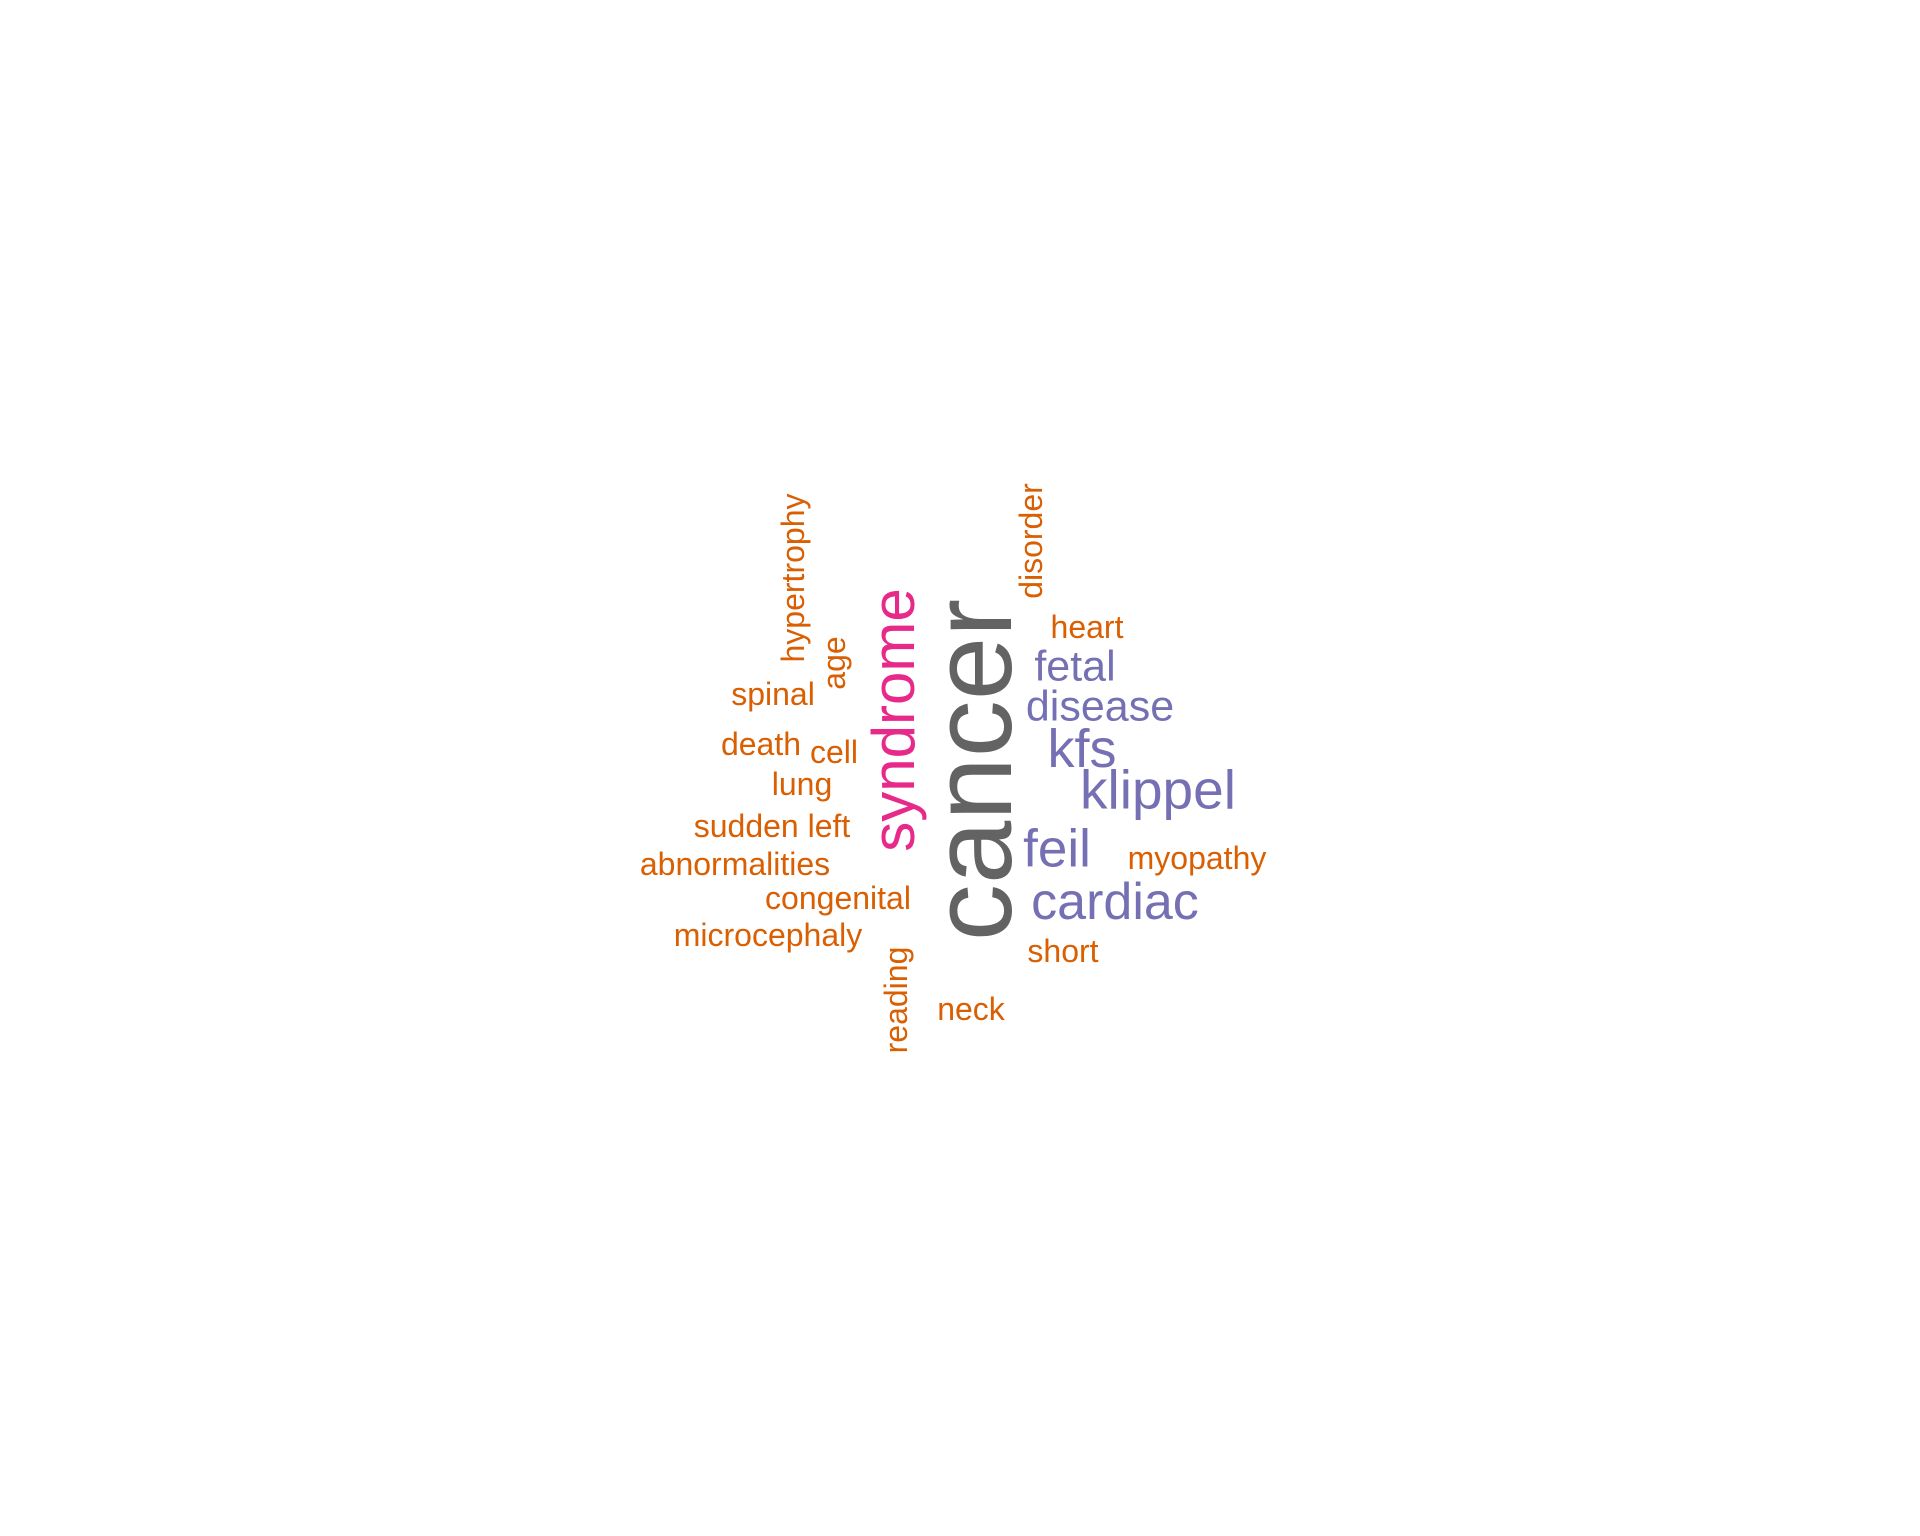  Describe the element at coordinates (838, 898) in the screenshot. I see `word-congenital: congenital` at that location.